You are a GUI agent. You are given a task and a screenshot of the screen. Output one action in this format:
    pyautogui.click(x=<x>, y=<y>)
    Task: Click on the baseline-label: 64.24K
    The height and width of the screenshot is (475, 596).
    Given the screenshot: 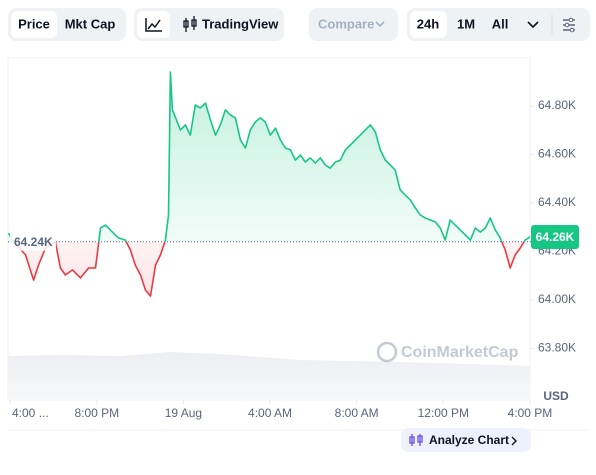 What is the action you would take?
    pyautogui.click(x=33, y=242)
    